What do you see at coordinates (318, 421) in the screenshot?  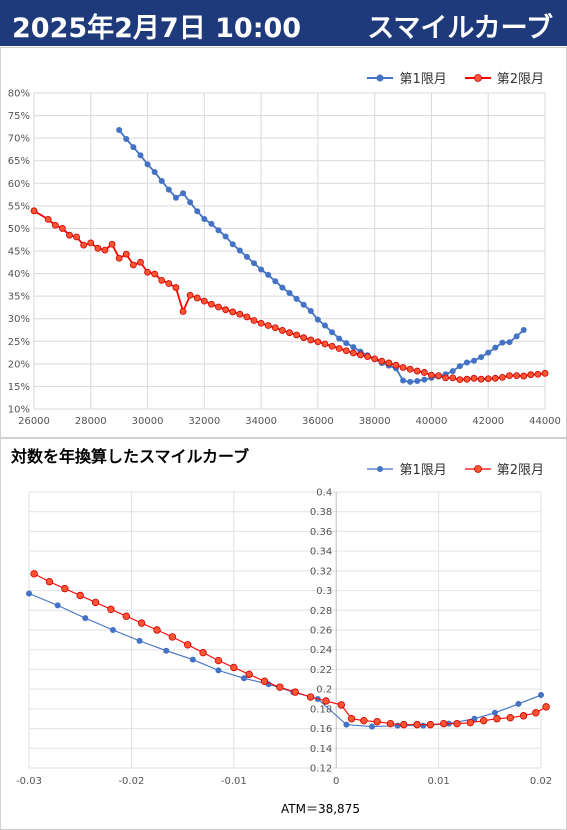 I see `x-tick-label: 36000` at bounding box center [318, 421].